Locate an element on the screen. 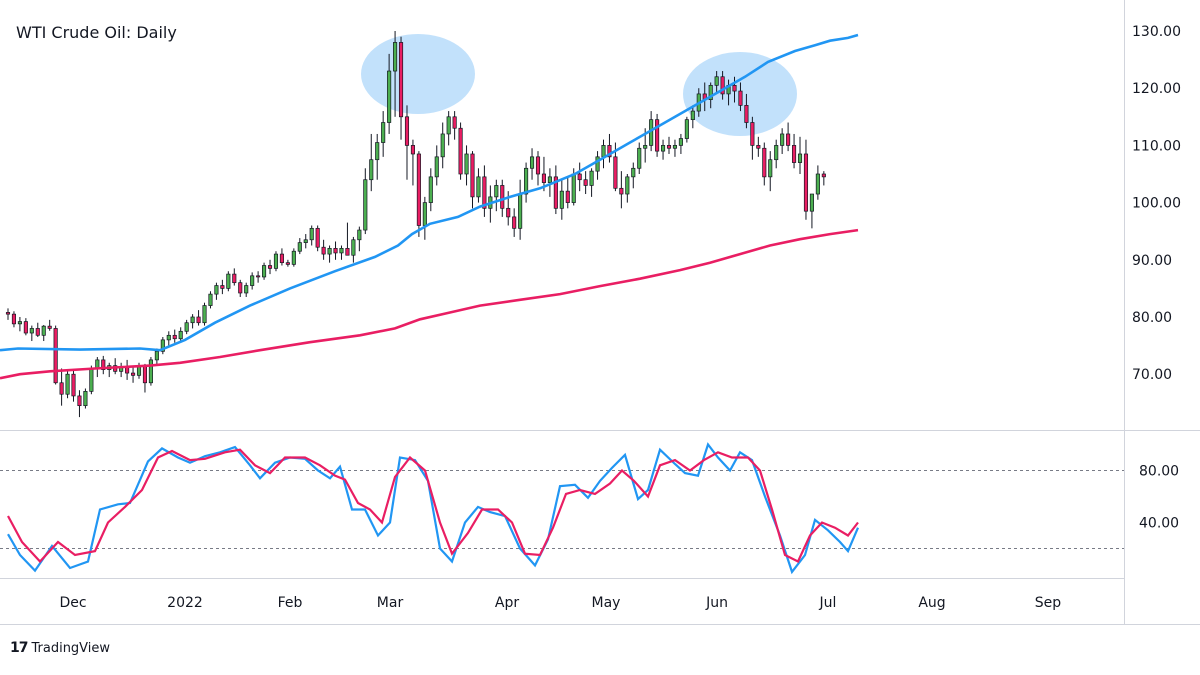  tradingview-brand: 17 TradingView is located at coordinates (60, 648).